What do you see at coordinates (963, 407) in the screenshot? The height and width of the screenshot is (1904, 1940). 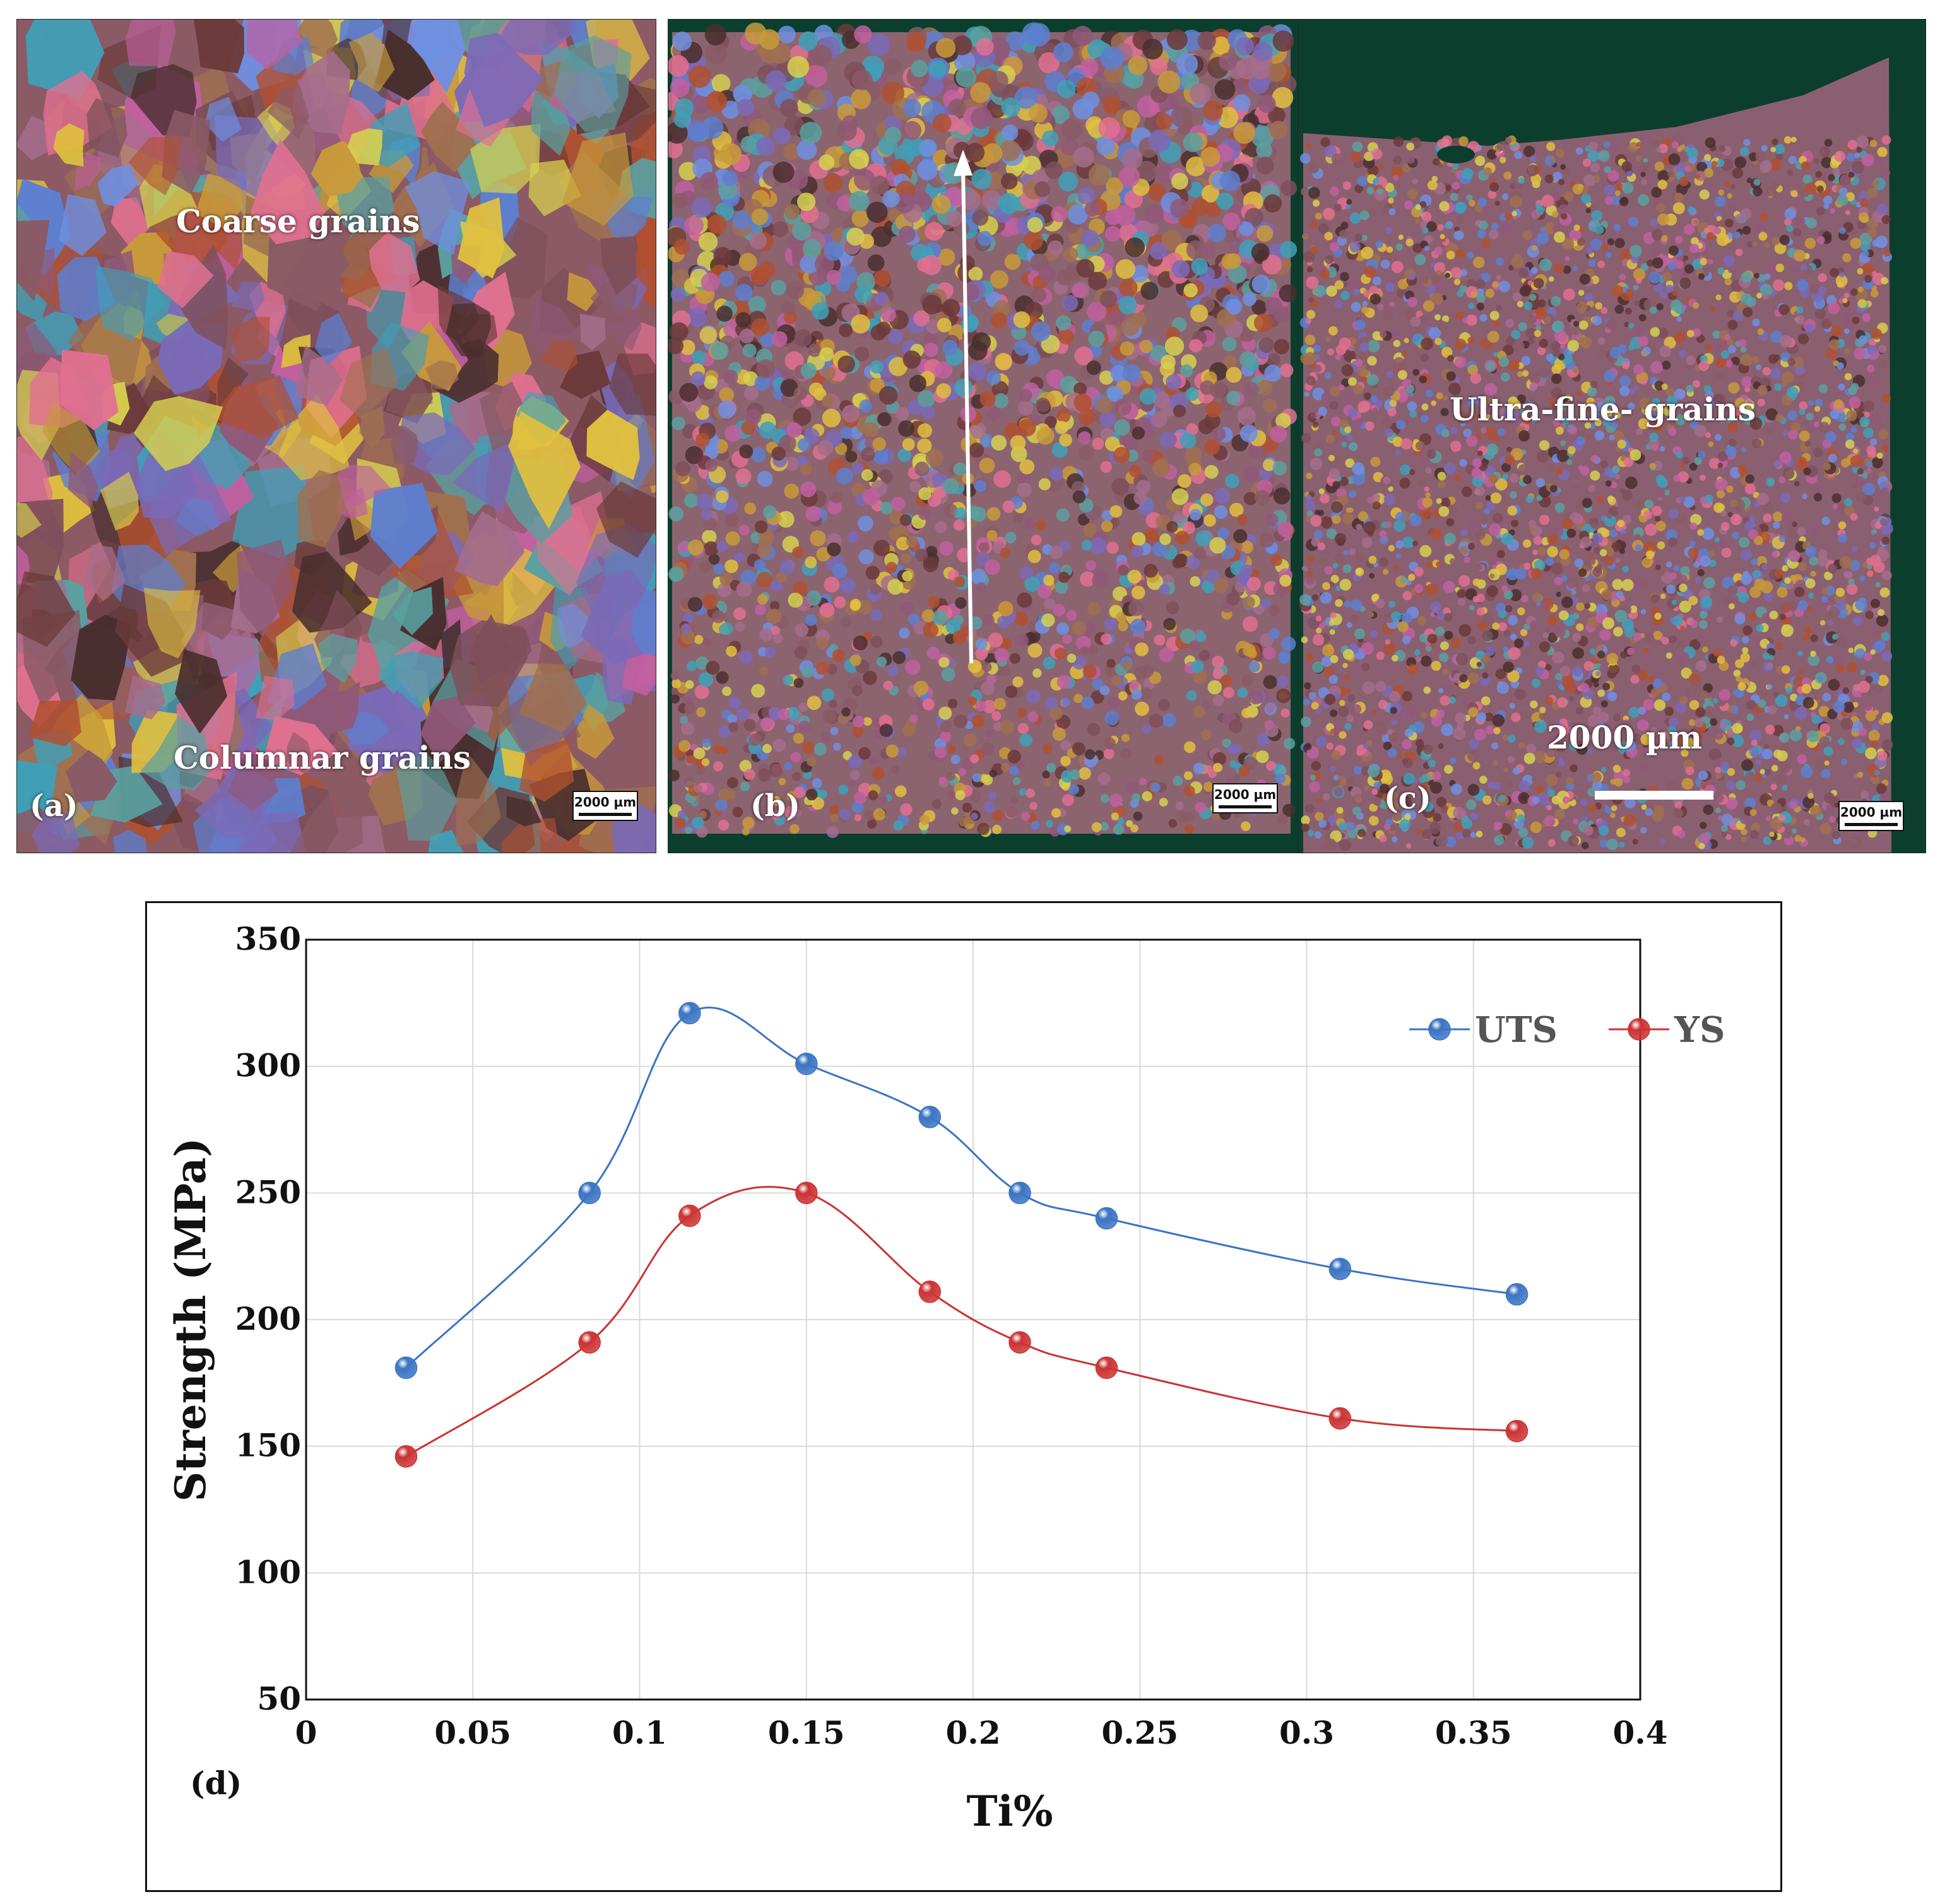 I see `growth-direction-arrow` at bounding box center [963, 407].